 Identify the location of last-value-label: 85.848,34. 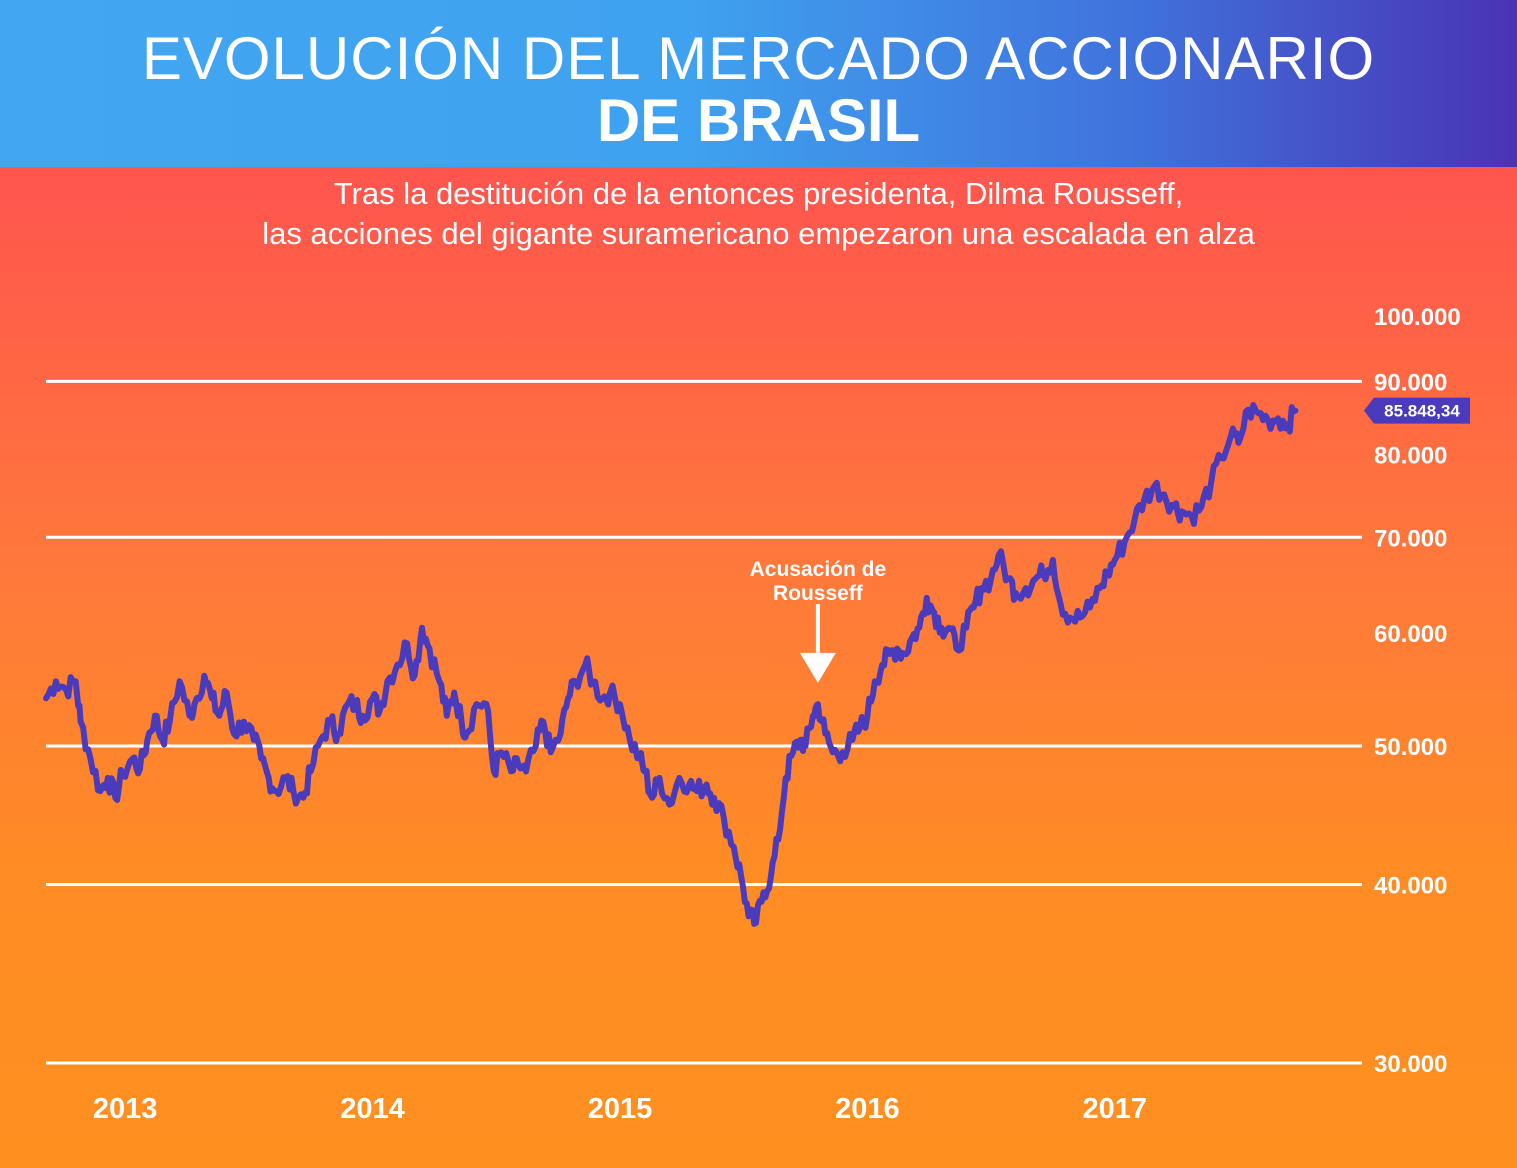
(1422, 411).